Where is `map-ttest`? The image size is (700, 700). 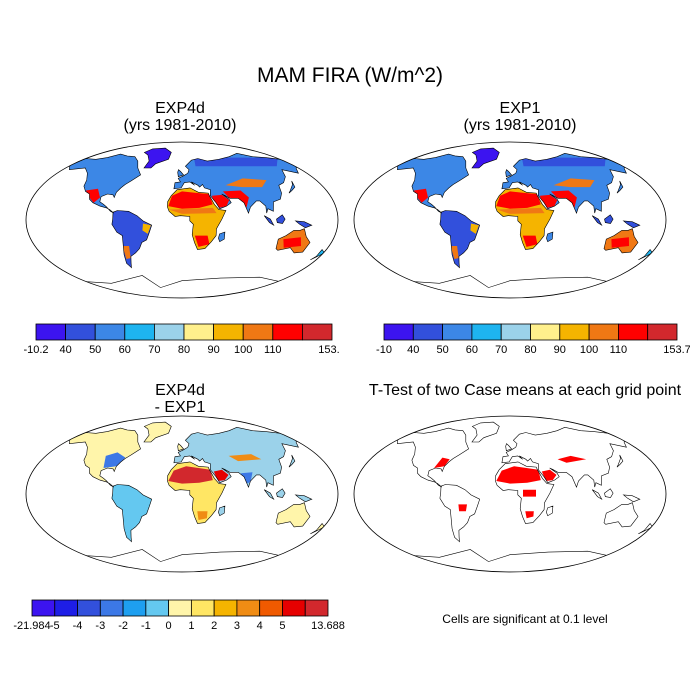
map-ttest is located at coordinates (510, 494).